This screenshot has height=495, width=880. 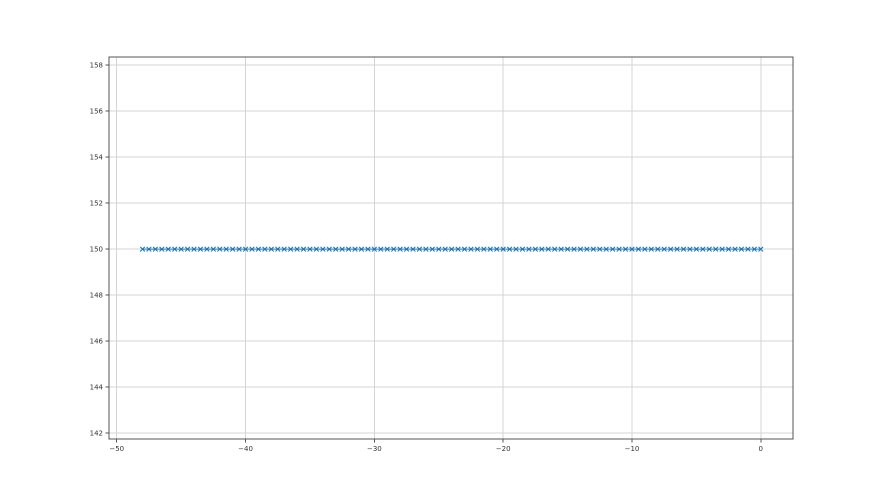 What do you see at coordinates (503, 449) in the screenshot?
I see `x-tick-label: −20` at bounding box center [503, 449].